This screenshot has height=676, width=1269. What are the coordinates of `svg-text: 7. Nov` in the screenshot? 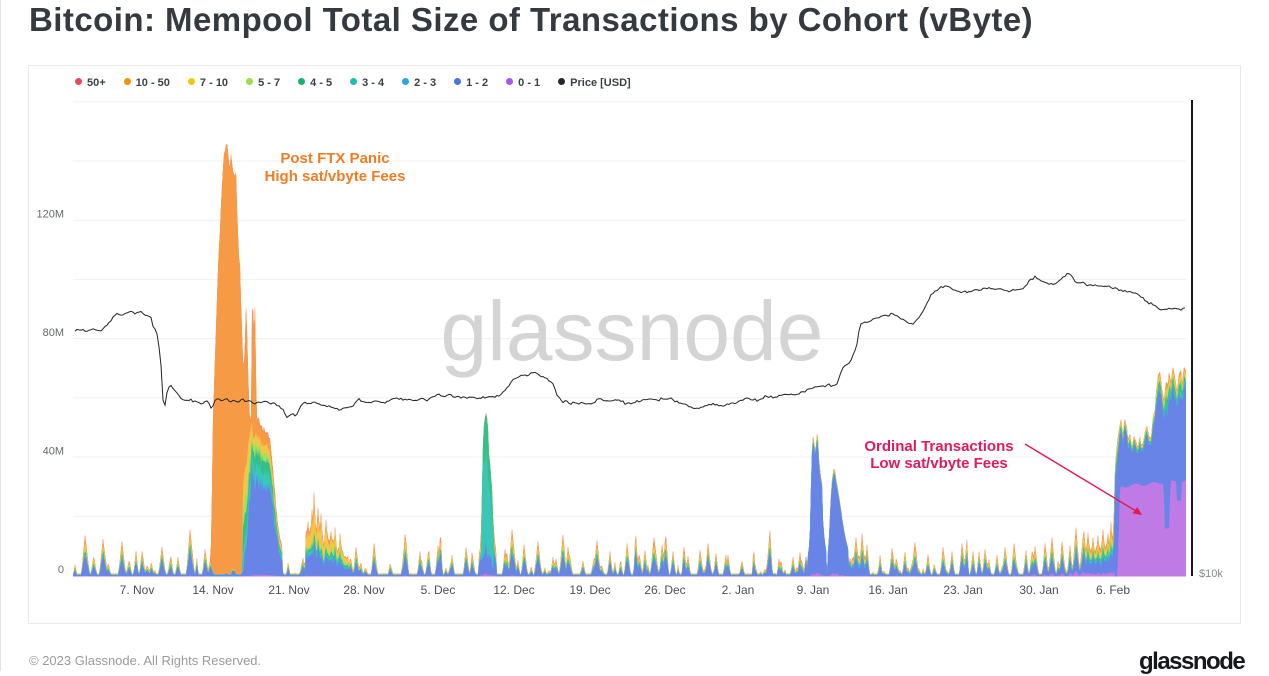 It's located at (137, 590).